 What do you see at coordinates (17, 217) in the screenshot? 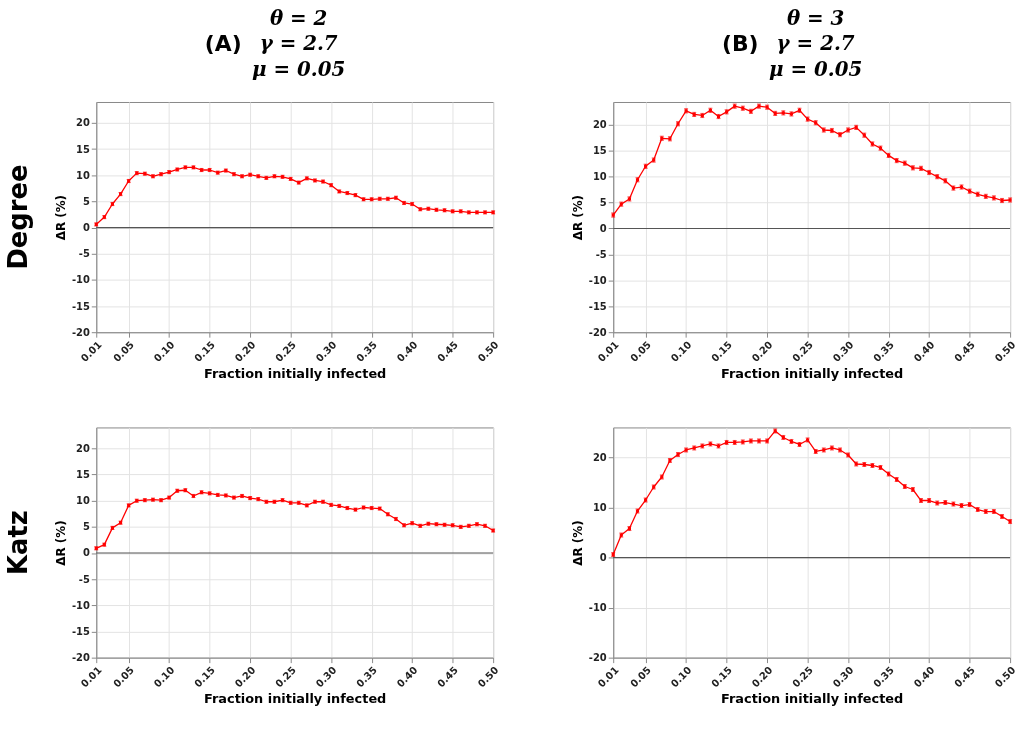
I see `text: Degree` at bounding box center [17, 217].